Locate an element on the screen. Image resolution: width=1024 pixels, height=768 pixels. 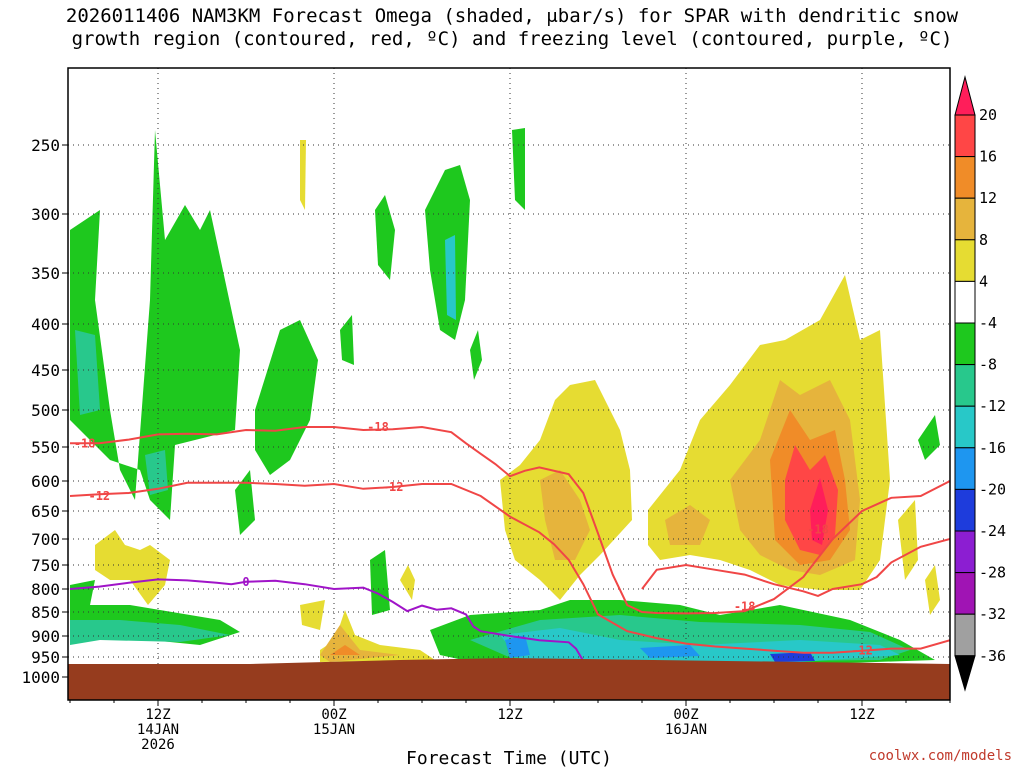
y-tick-label: 250 is located at coordinates (45, 145).